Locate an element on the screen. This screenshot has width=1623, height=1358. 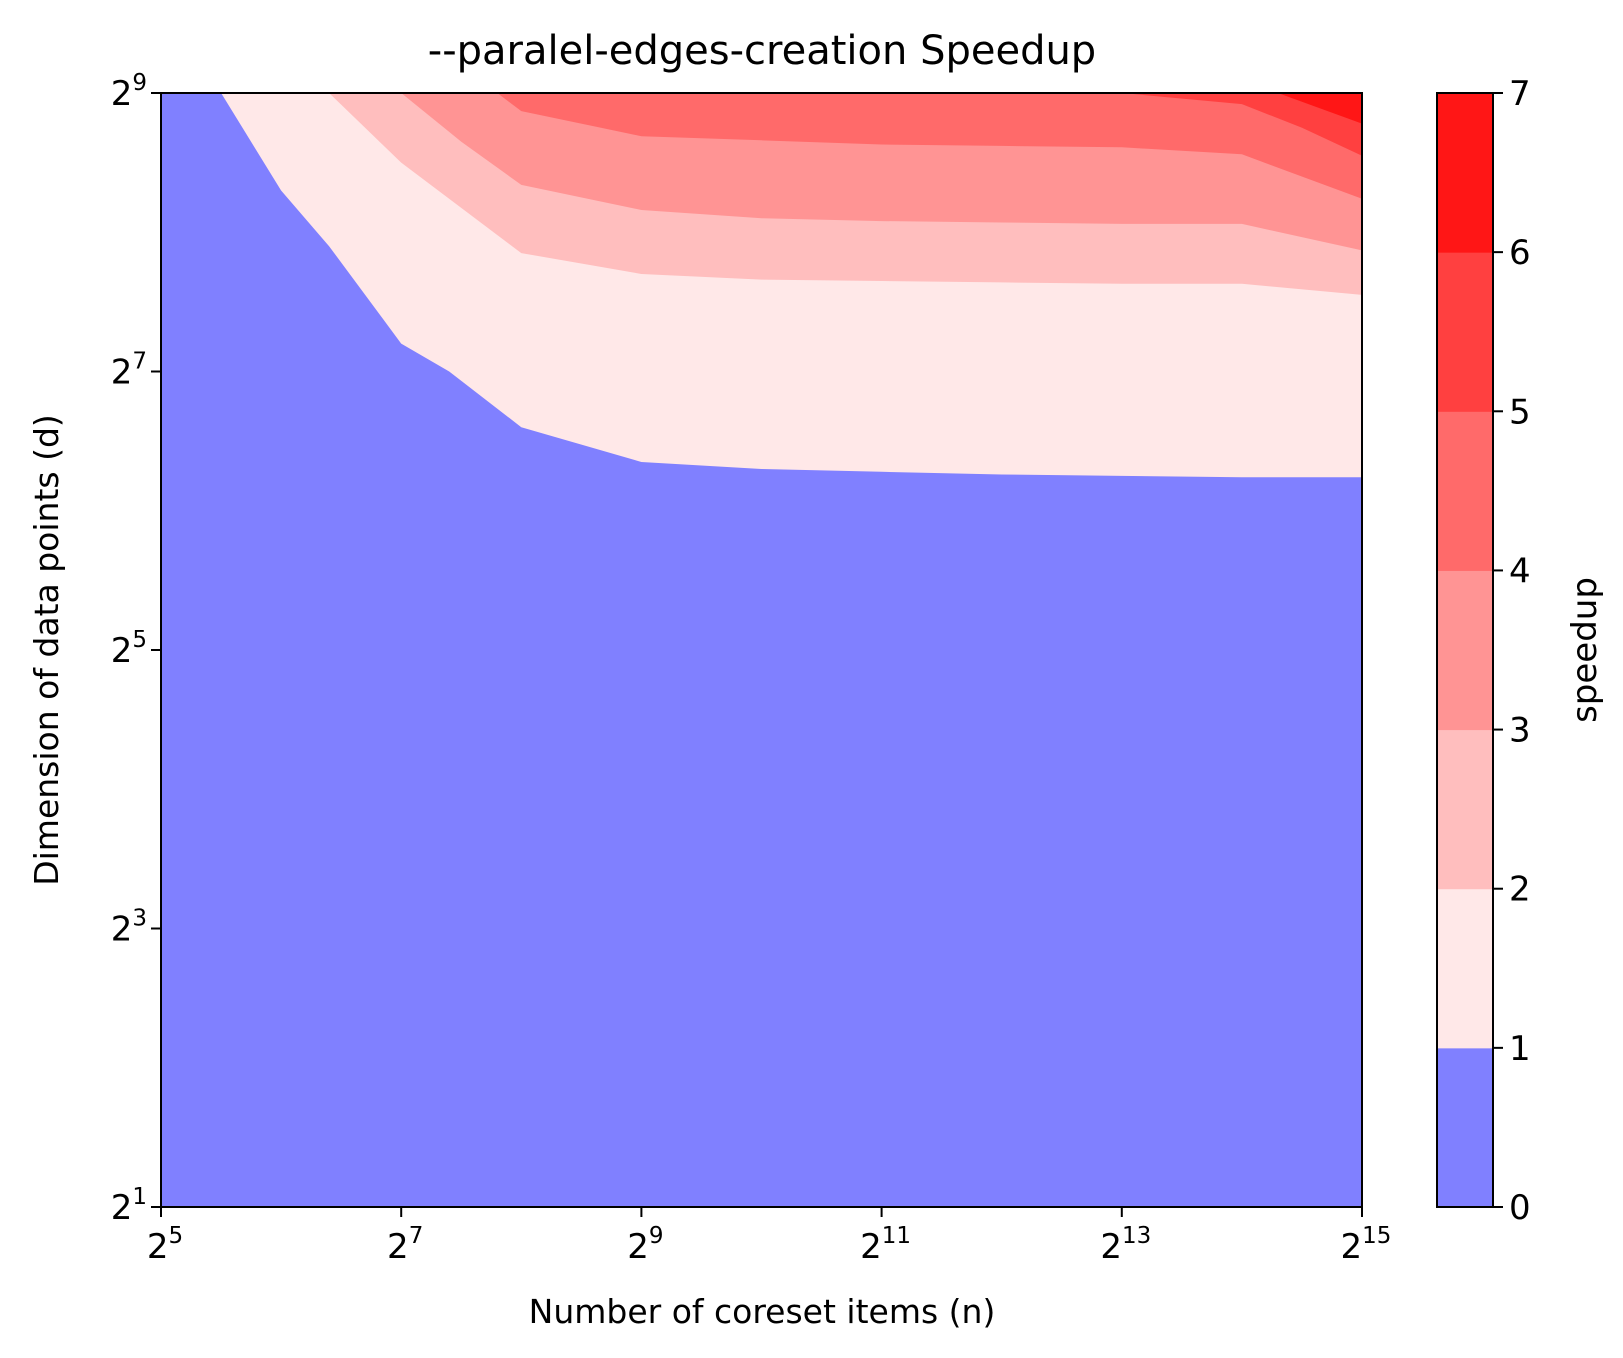
colorbar-tick-label: 1 is located at coordinates (1520, 1049).